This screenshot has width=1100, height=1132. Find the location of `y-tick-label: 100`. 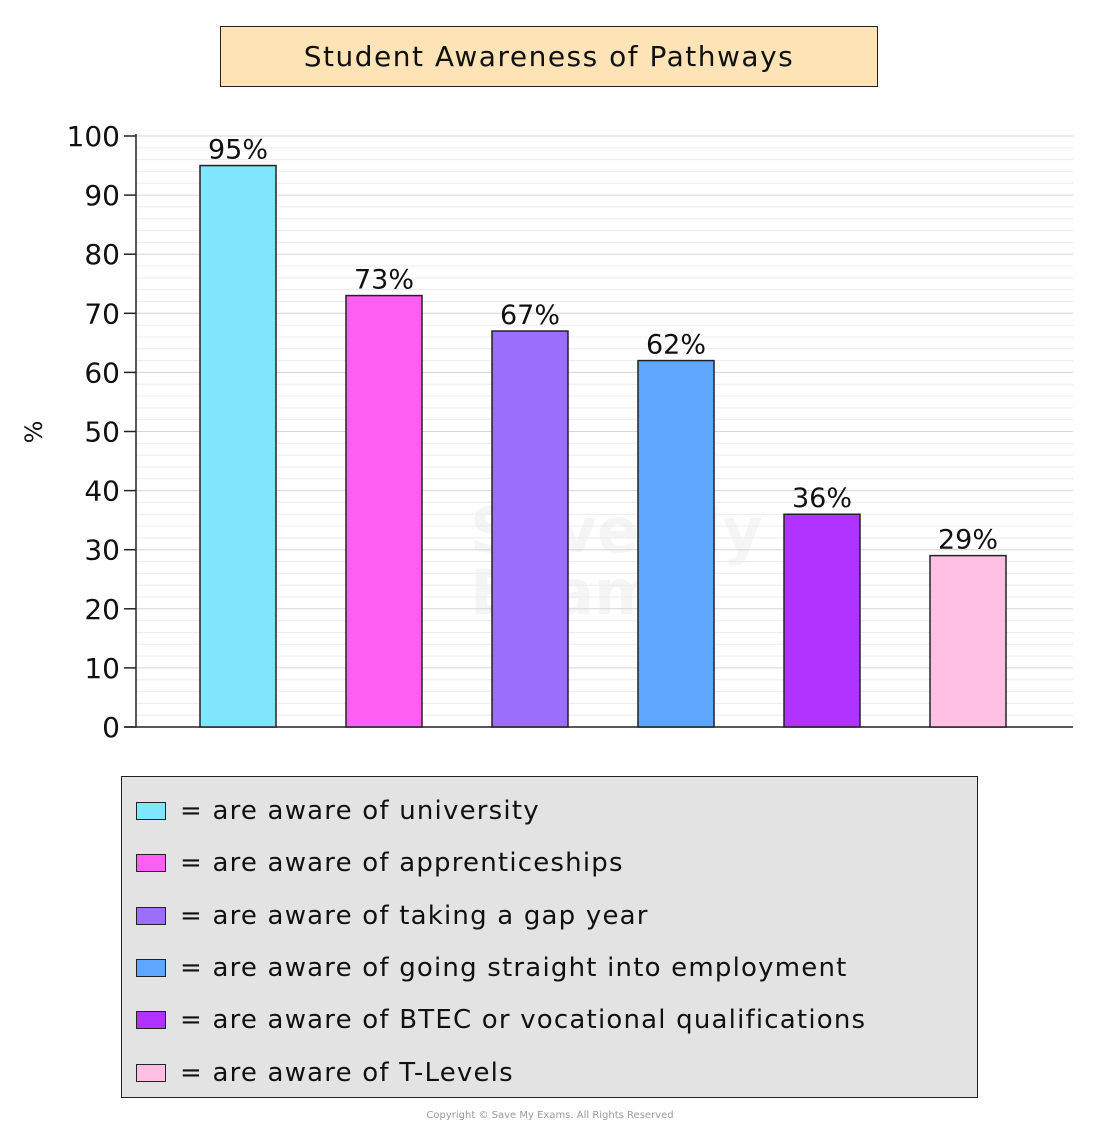

y-tick-label: 100 is located at coordinates (93, 136).